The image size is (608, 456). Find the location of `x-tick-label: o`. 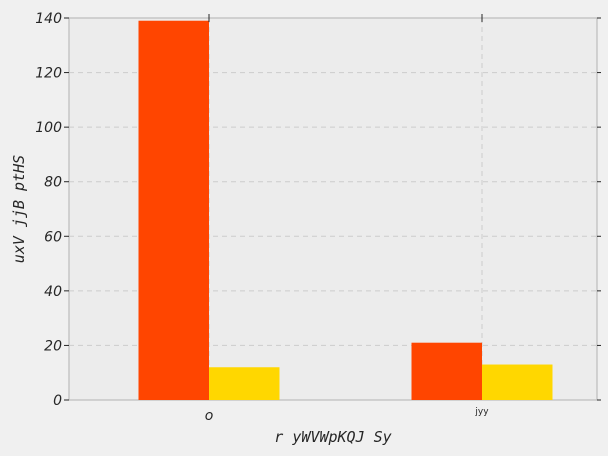

x-tick-label: o is located at coordinates (209, 416).